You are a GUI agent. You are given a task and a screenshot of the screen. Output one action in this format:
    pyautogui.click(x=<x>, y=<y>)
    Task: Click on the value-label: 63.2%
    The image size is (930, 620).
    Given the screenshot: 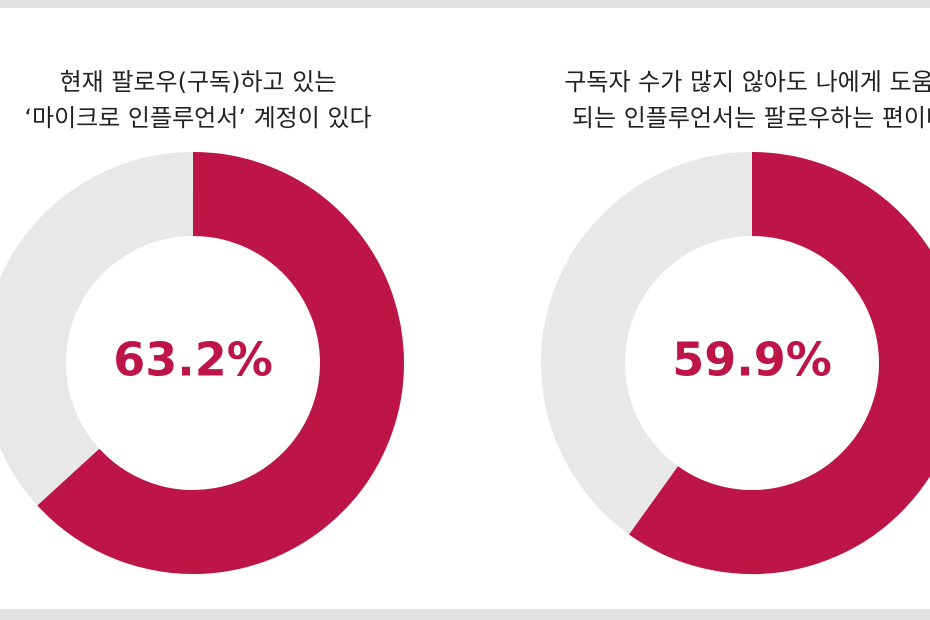 What is the action you would take?
    pyautogui.click(x=193, y=360)
    